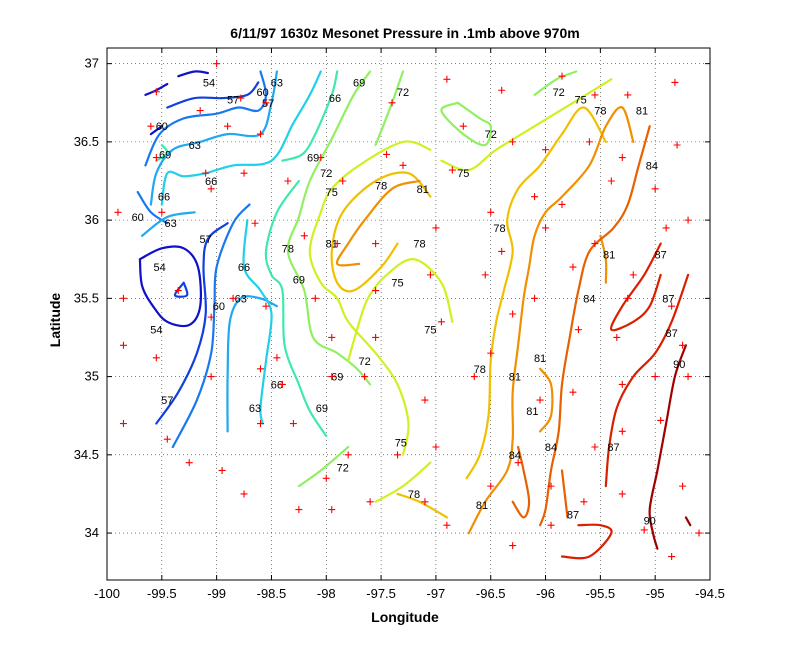 This screenshot has width=785, height=659. I want to click on contour-label-57: 57, so click(206, 240).